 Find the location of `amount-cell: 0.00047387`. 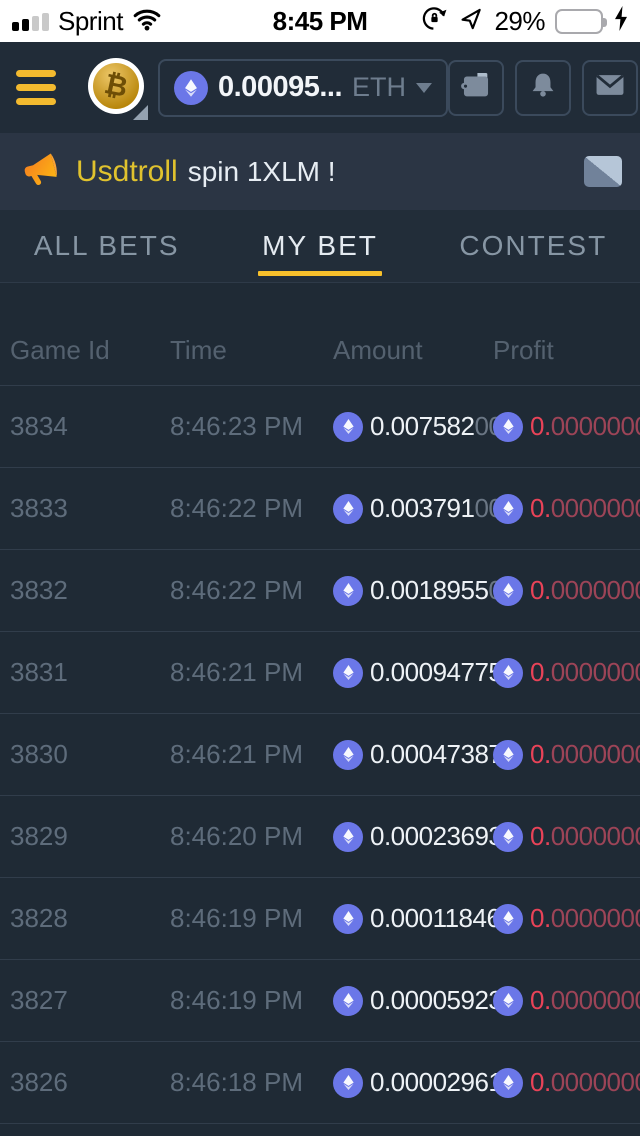

amount-cell: 0.00047387 is located at coordinates (418, 754).